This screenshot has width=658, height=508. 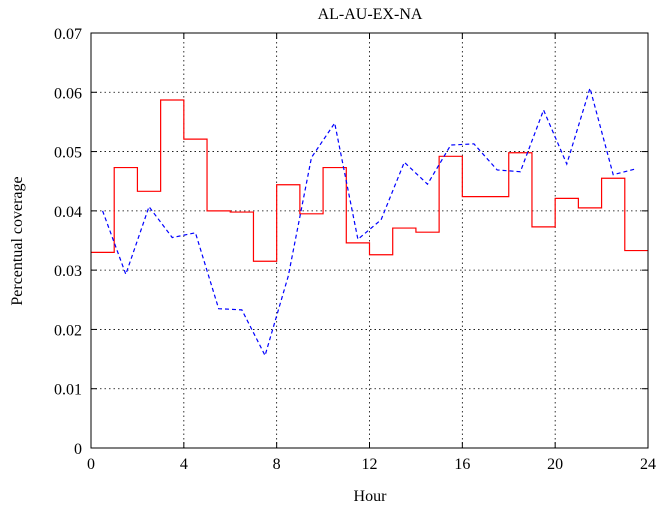 What do you see at coordinates (370, 14) in the screenshot?
I see `chart-title: AL-AU-EX-NA` at bounding box center [370, 14].